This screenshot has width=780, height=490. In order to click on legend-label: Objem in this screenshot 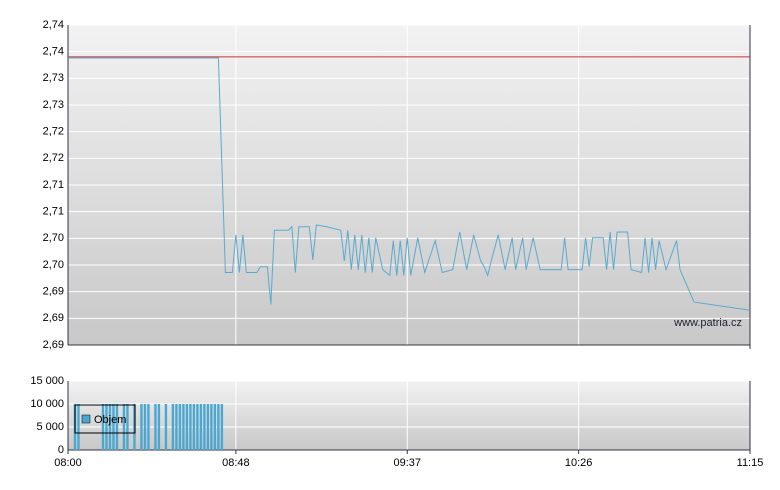, I will do `click(110, 420)`.